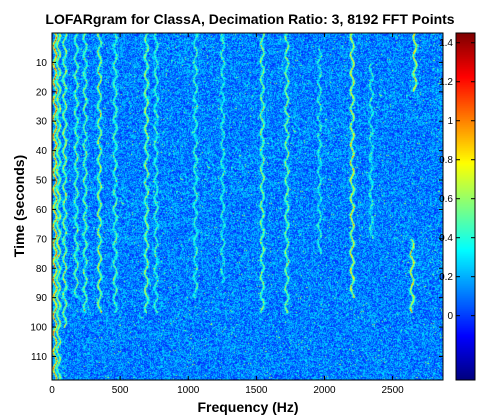 The width and height of the screenshot is (495, 416). I want to click on x-tick-label: 2500, so click(392, 390).